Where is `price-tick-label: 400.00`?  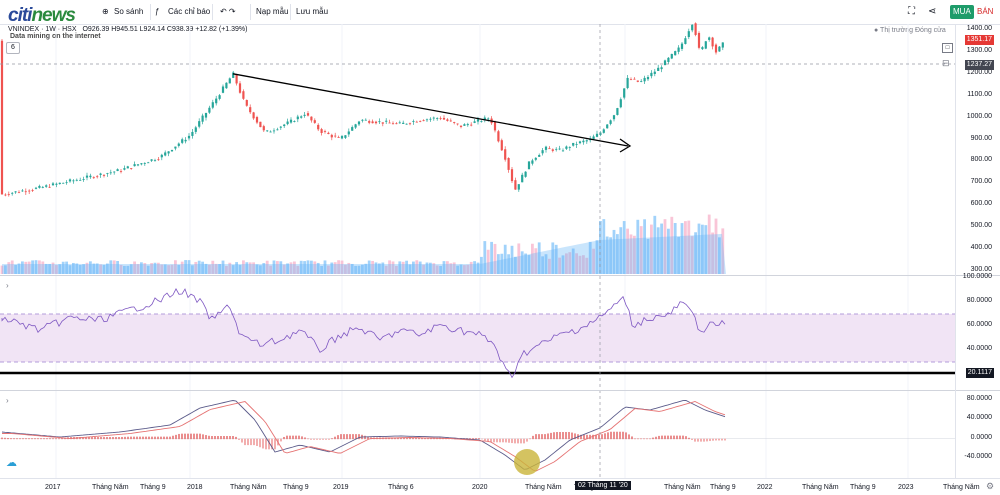
price-tick-label: 400.00 is located at coordinates (981, 248).